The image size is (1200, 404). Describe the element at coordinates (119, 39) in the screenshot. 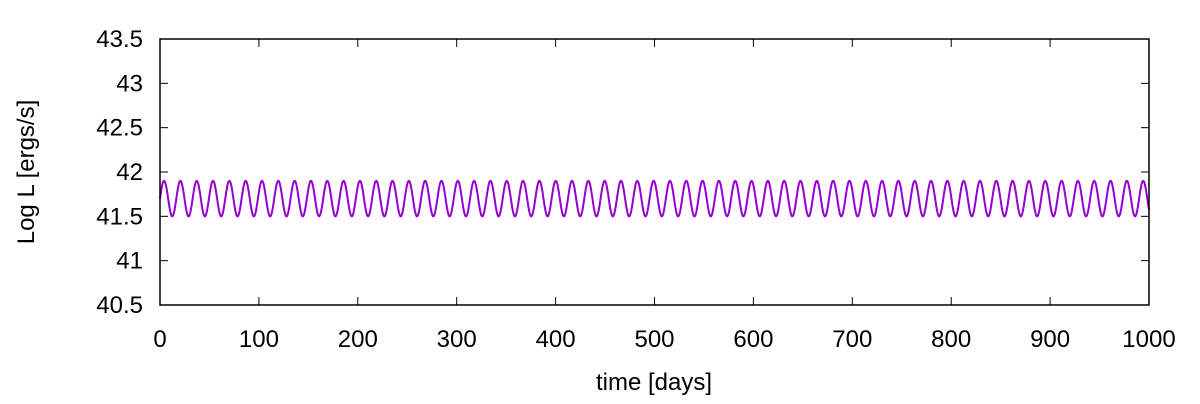

I see `y-tick-label: 43.5` at that location.